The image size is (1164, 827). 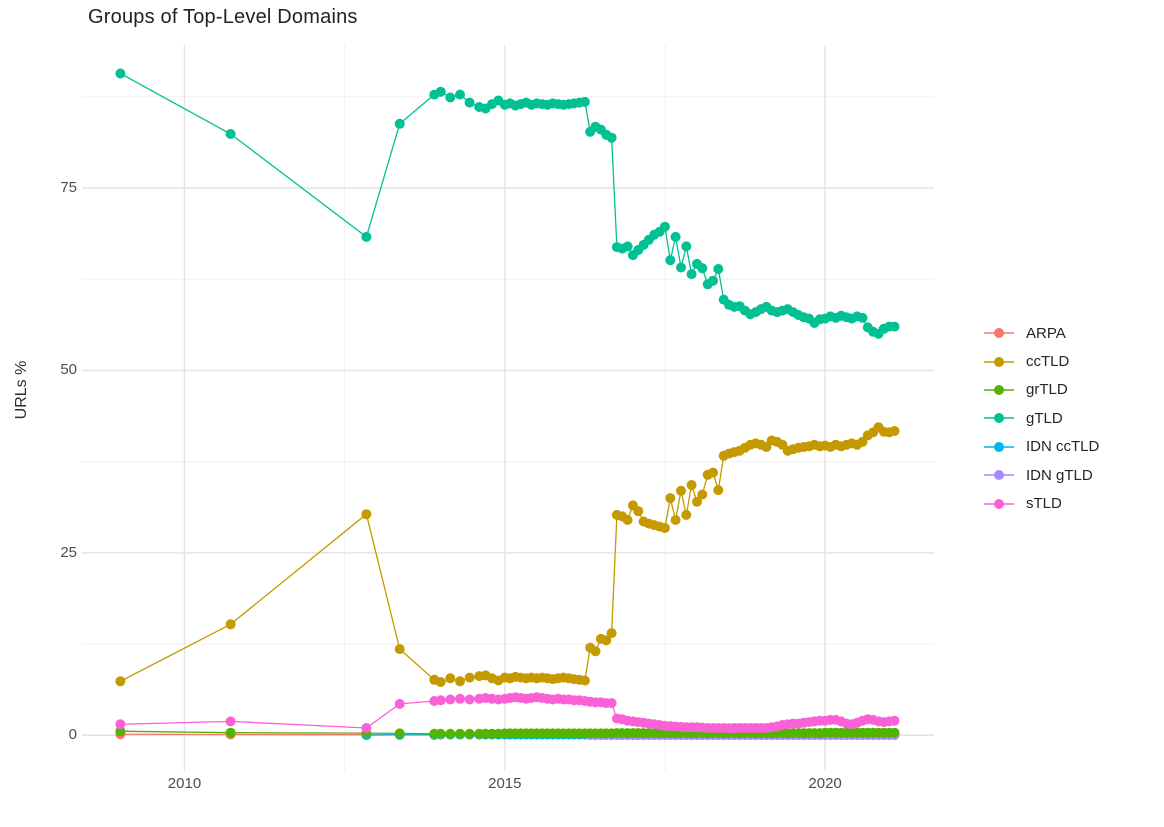 I want to click on legend-item-ARPA: ARPA, so click(x=1041, y=333).